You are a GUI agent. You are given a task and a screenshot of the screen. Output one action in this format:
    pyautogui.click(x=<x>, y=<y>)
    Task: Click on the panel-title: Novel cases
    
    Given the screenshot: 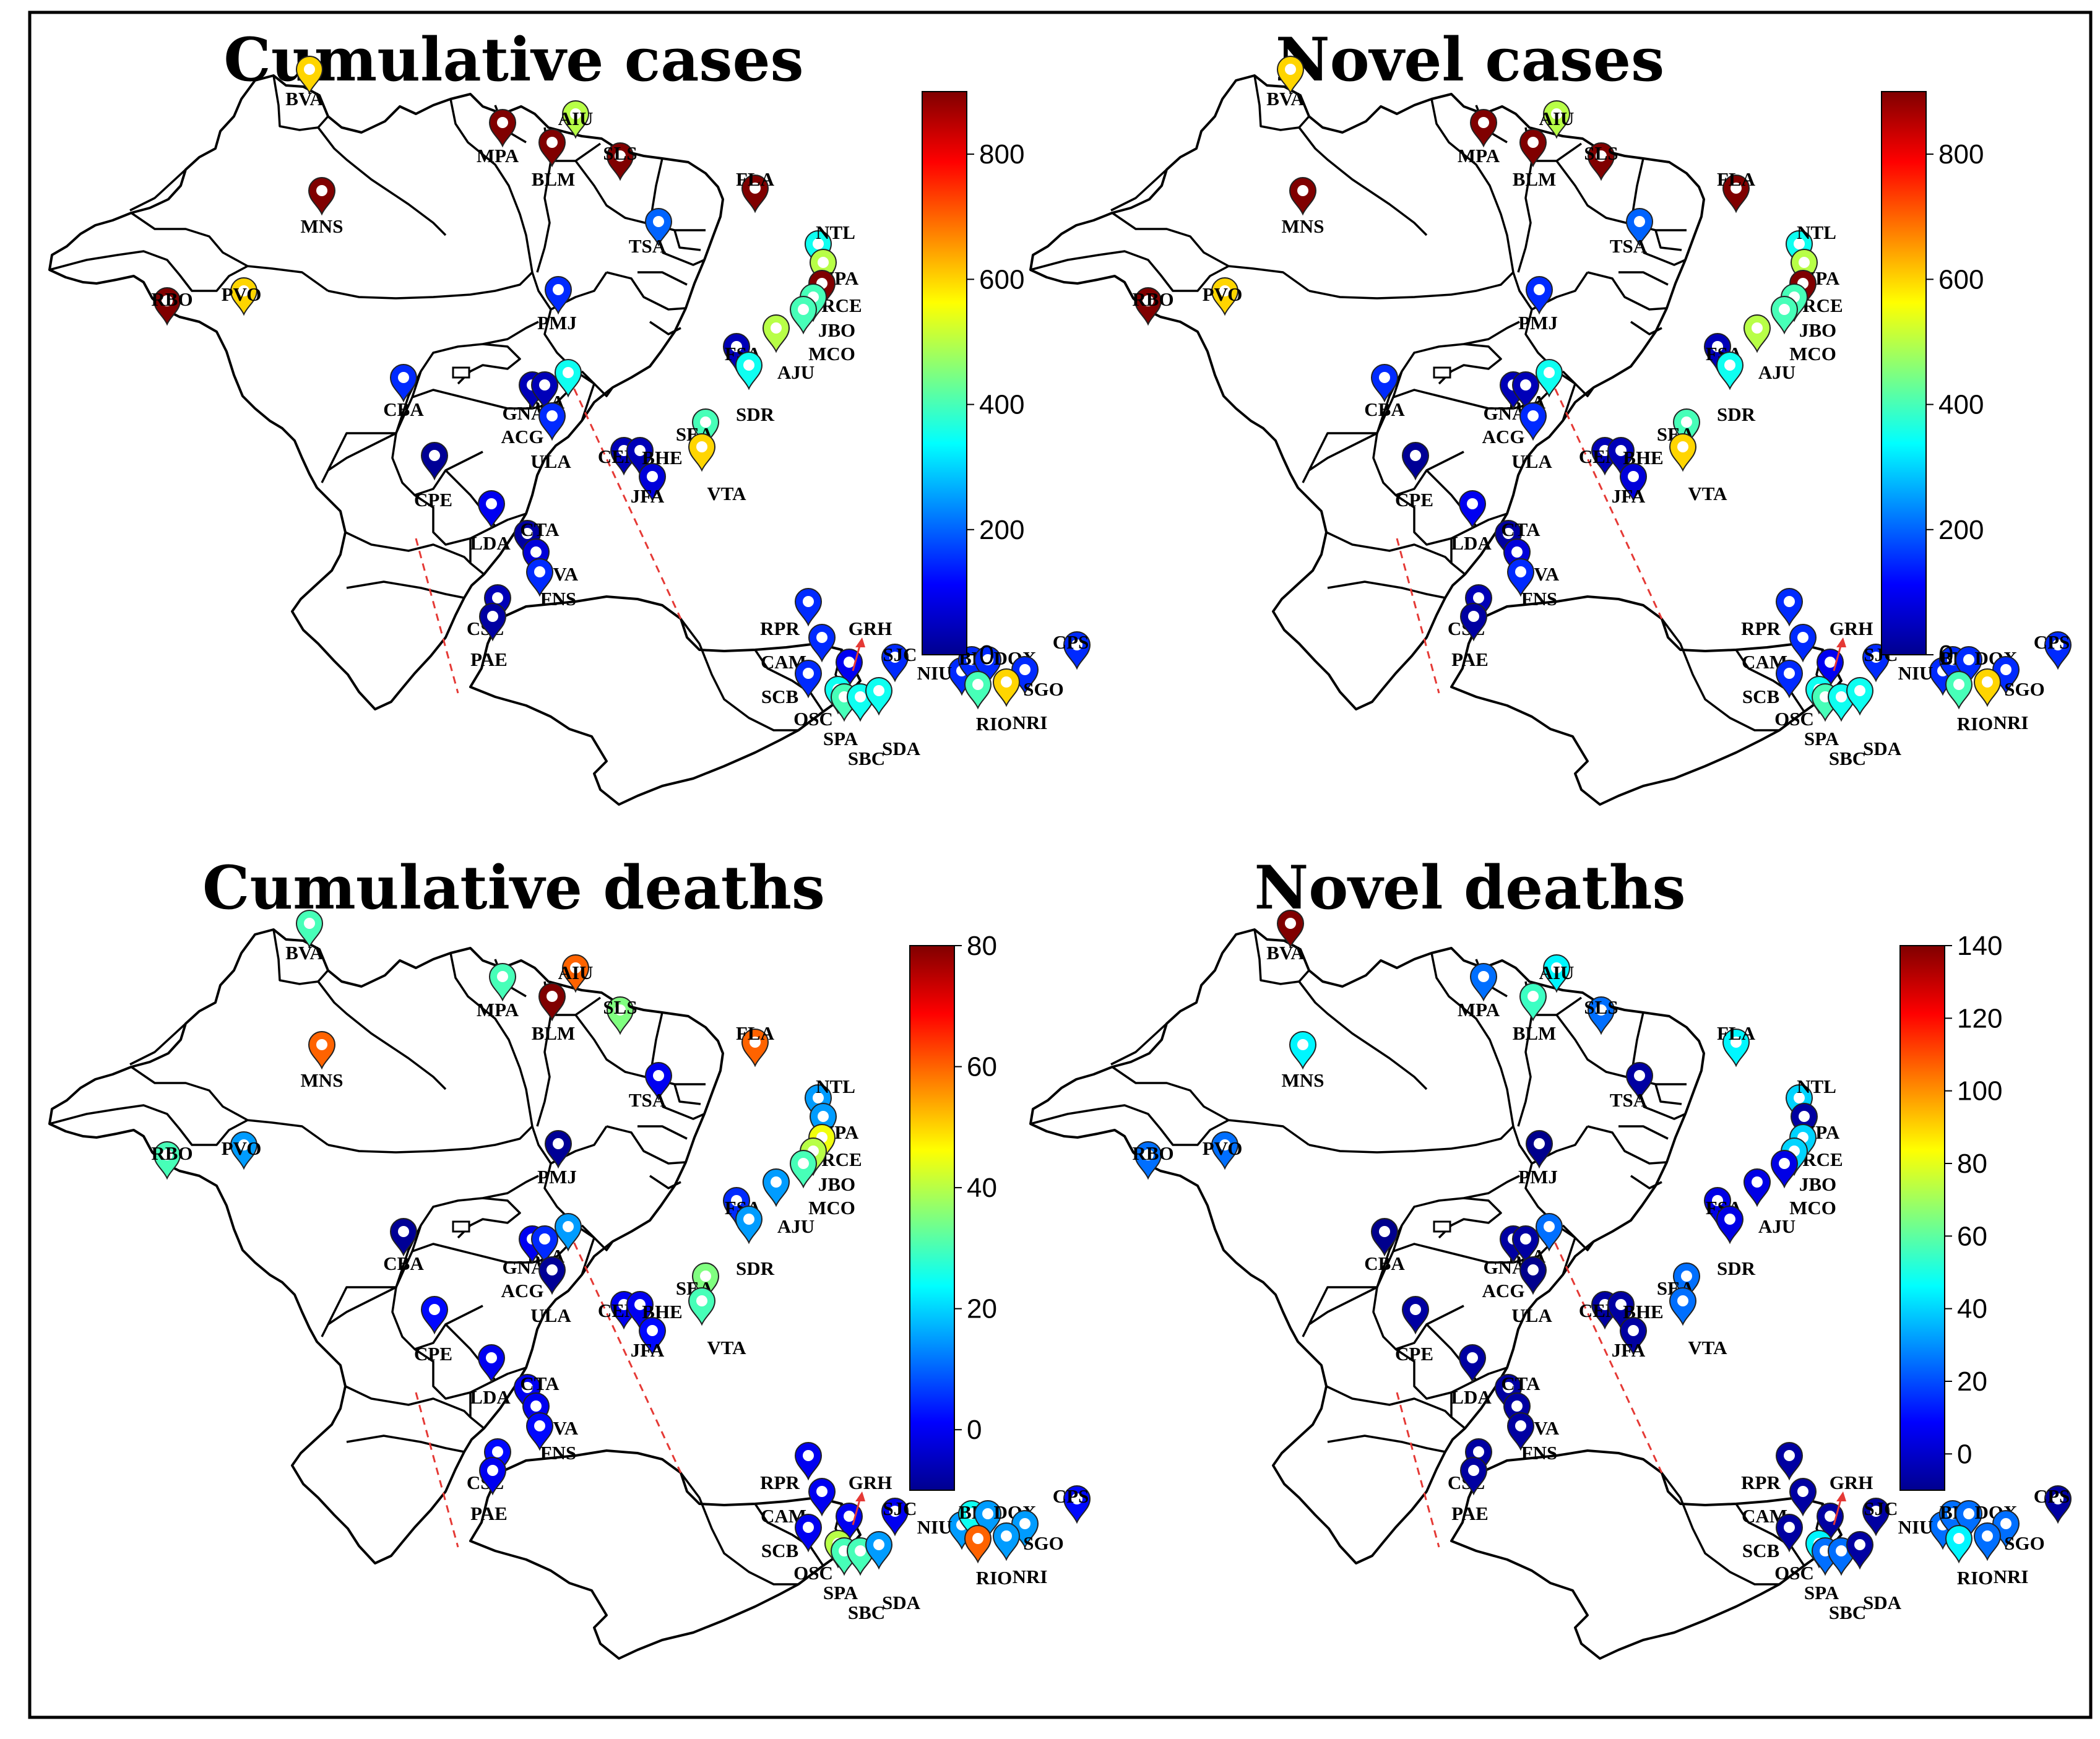 What is the action you would take?
    pyautogui.click(x=1470, y=60)
    